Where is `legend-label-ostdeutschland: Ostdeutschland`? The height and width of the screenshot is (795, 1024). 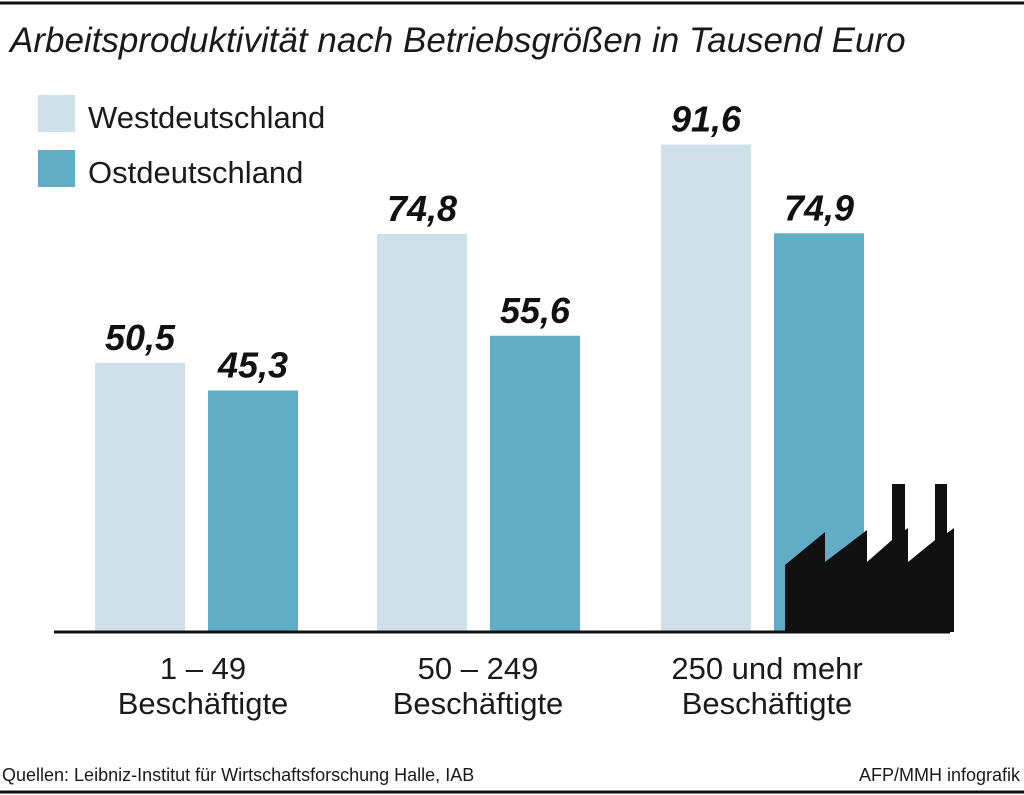
legend-label-ostdeutschland: Ostdeutschland is located at coordinates (195, 172).